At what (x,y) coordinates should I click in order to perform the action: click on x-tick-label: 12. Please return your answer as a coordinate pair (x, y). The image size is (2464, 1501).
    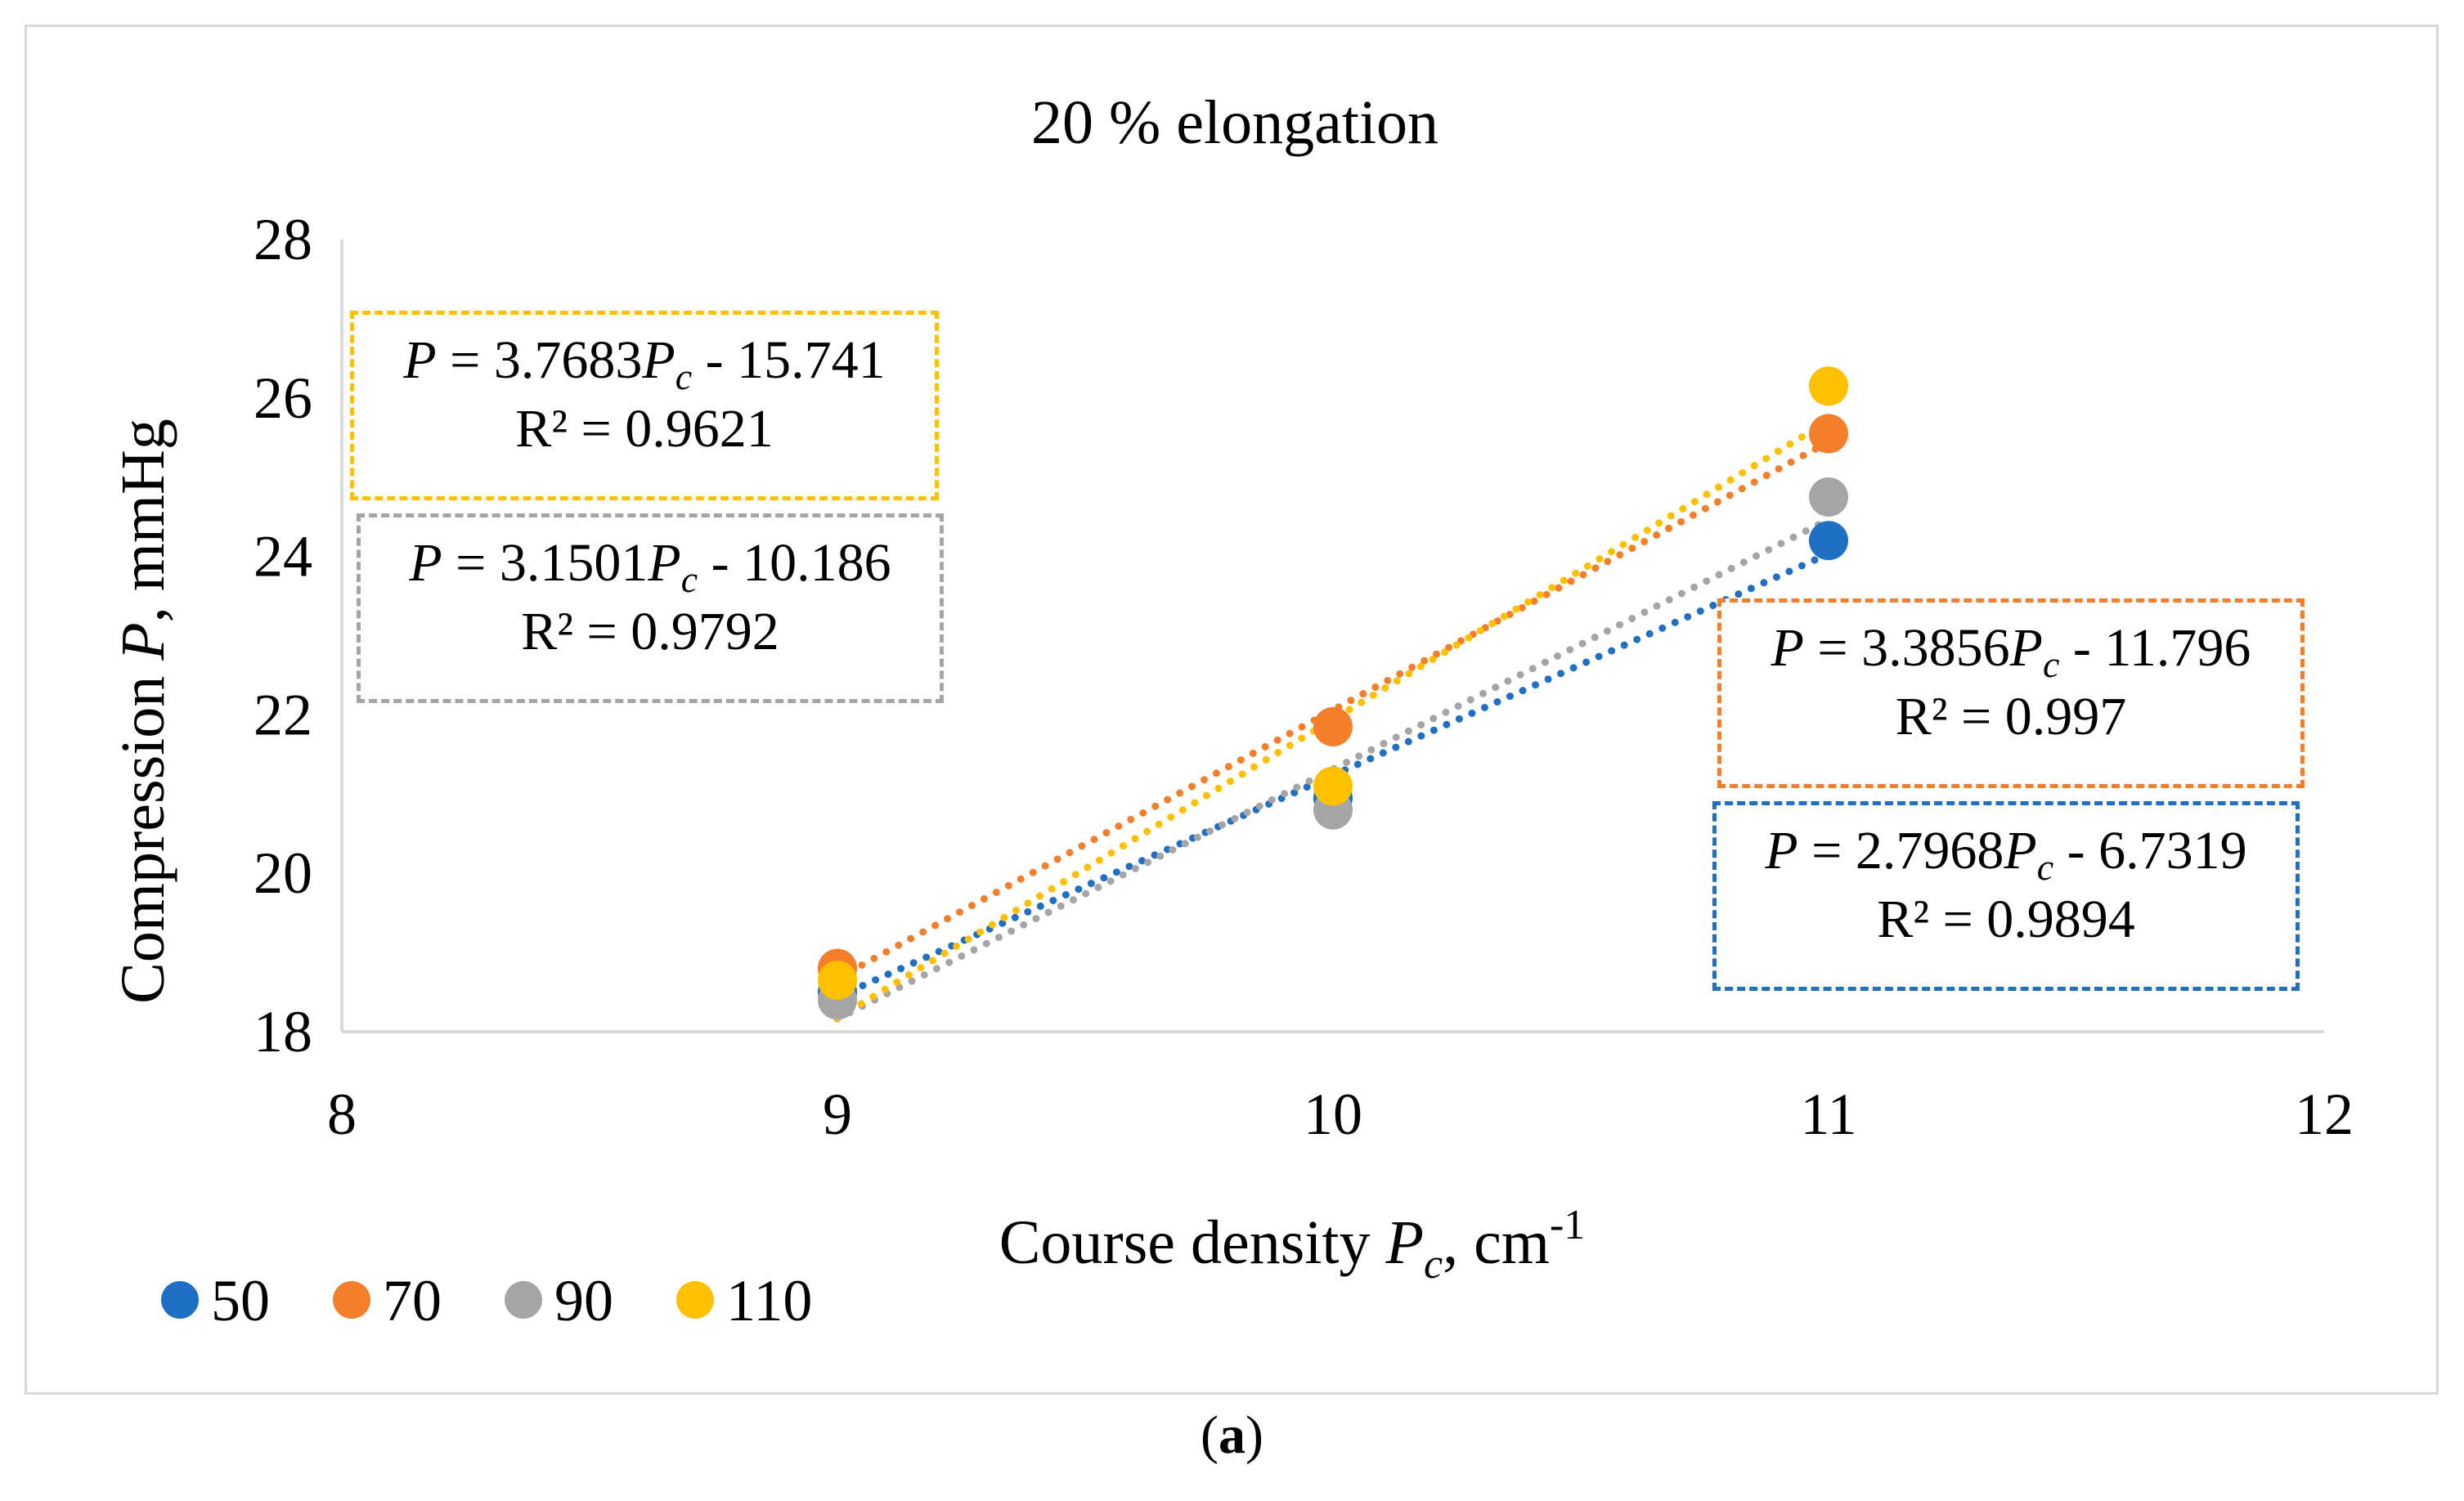
    Looking at the image, I should click on (2324, 1115).